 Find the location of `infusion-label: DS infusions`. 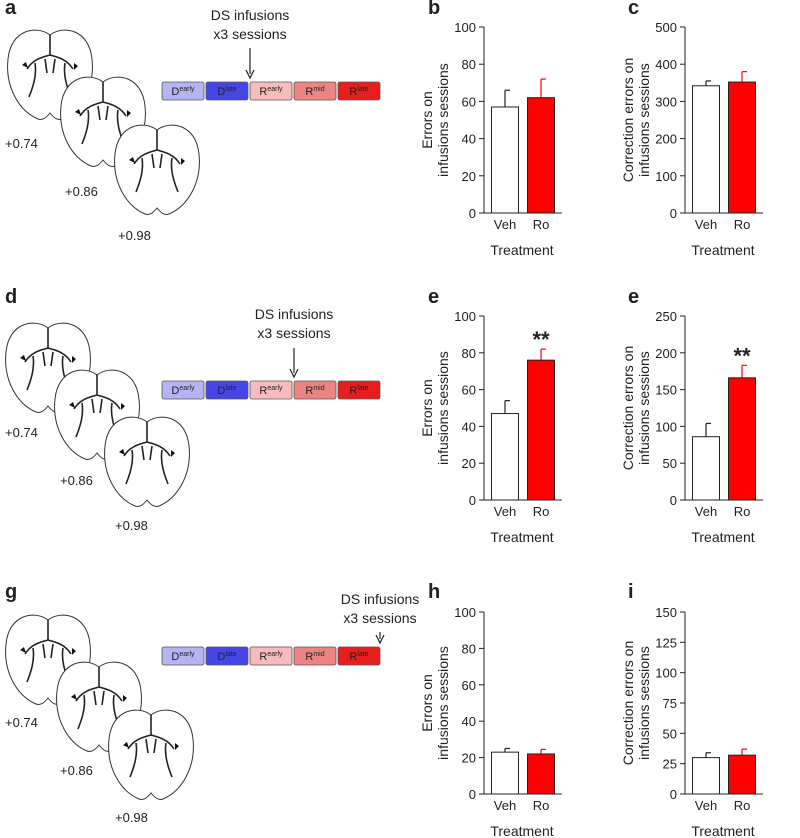

infusion-label: DS infusions is located at coordinates (294, 314).